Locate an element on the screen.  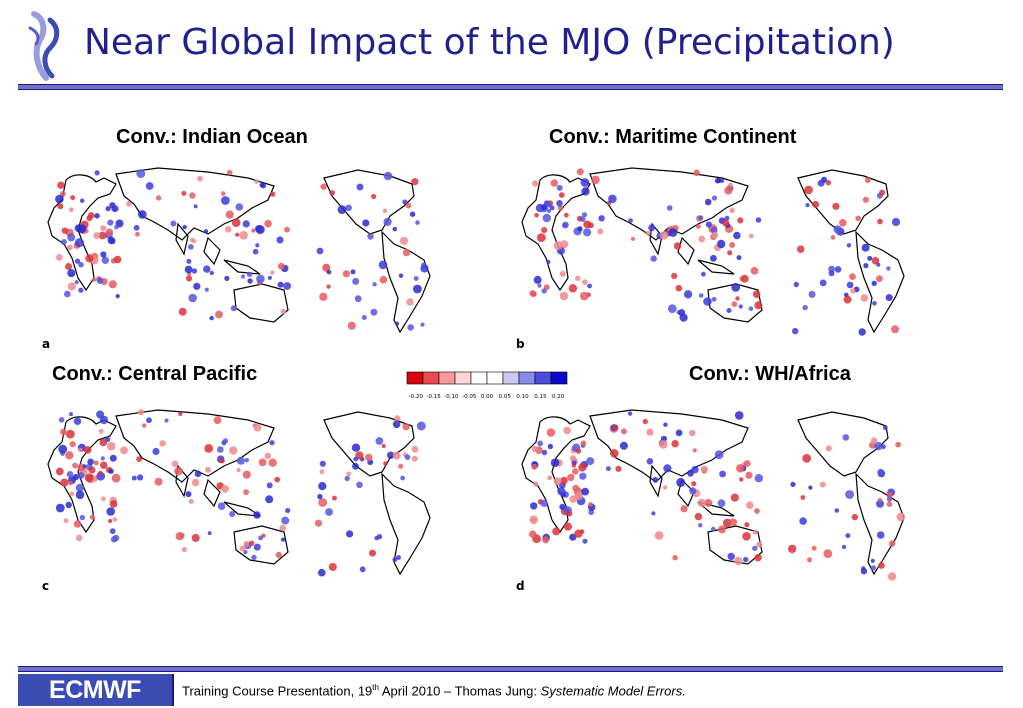
footer-divider-line is located at coordinates (510, 669).